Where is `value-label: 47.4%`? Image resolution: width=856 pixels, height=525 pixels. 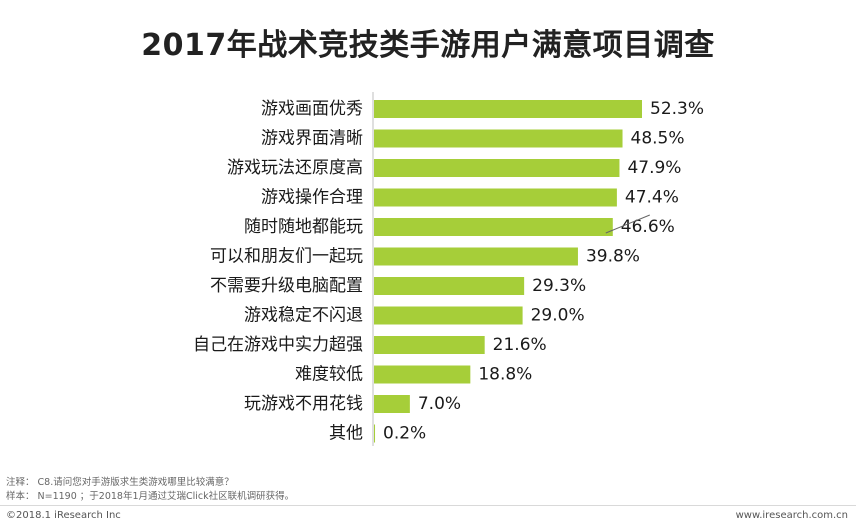
value-label: 47.4% is located at coordinates (652, 198).